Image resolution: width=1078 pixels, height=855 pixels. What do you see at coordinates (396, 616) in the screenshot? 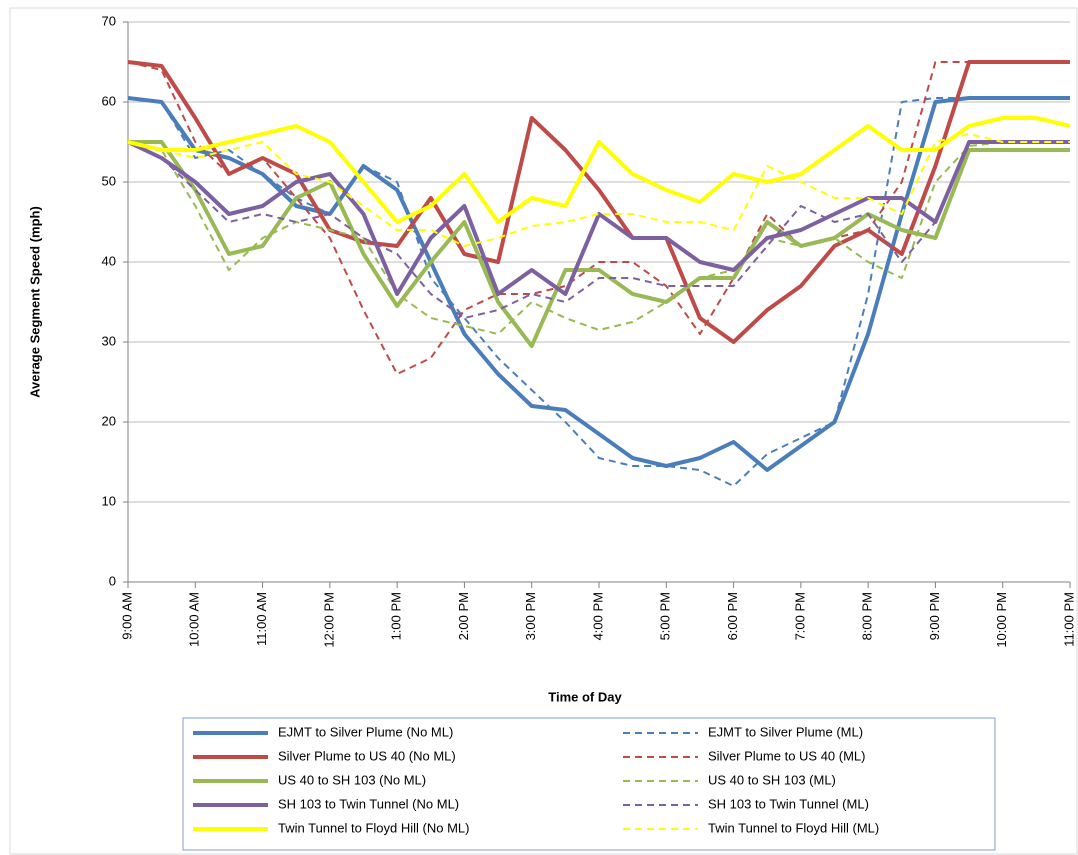
I see `x-tick-label: 1:00 PM` at bounding box center [396, 616].